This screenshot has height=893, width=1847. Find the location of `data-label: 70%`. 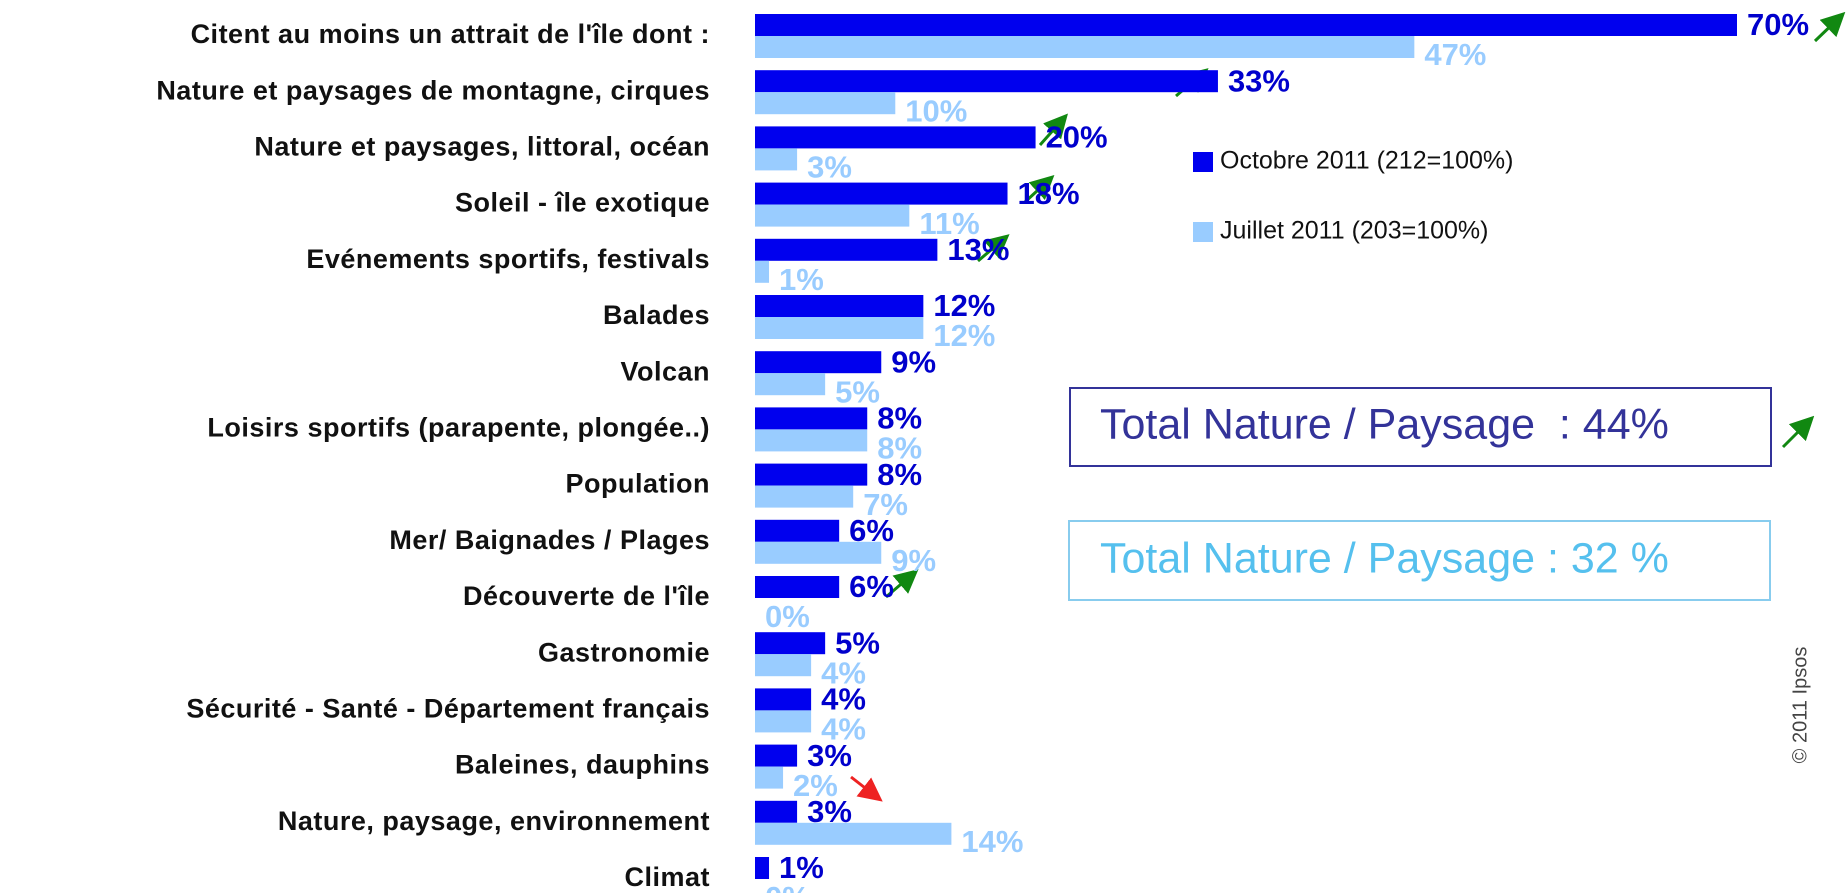

data-label: 70% is located at coordinates (1778, 24).